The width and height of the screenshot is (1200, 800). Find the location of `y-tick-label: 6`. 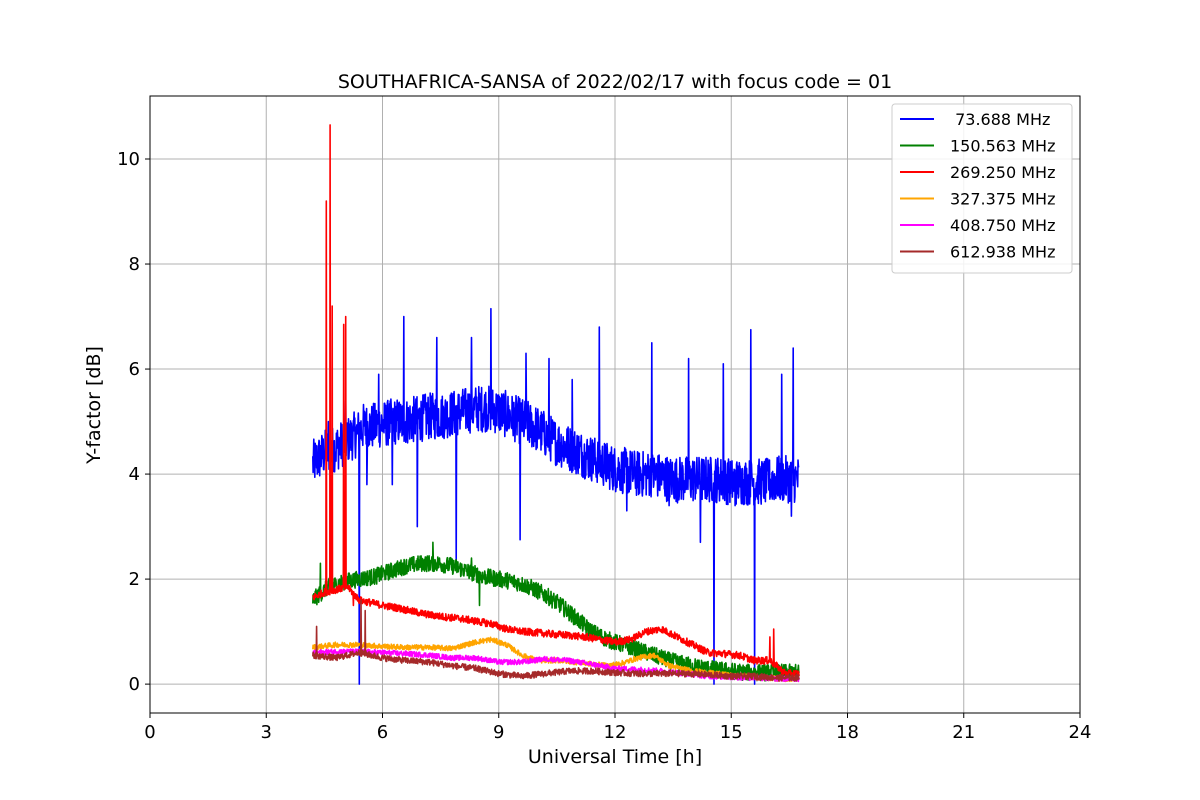

y-tick-label: 6 is located at coordinates (134, 369).